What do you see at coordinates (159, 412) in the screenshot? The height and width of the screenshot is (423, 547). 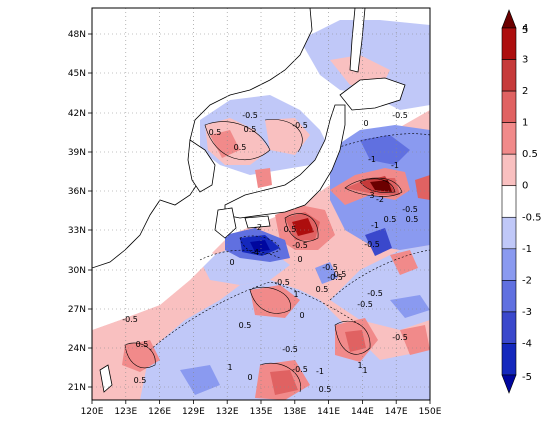 I see `x-tick-label: 126E` at bounding box center [159, 412].